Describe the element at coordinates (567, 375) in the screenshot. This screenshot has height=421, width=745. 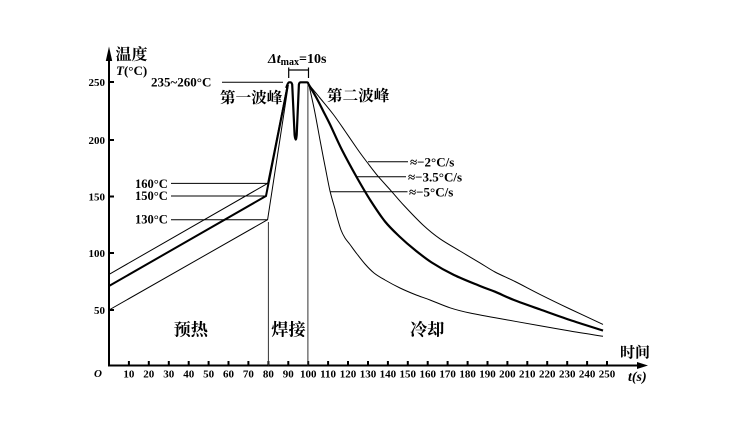
I see `svg-text: 230` at that location.